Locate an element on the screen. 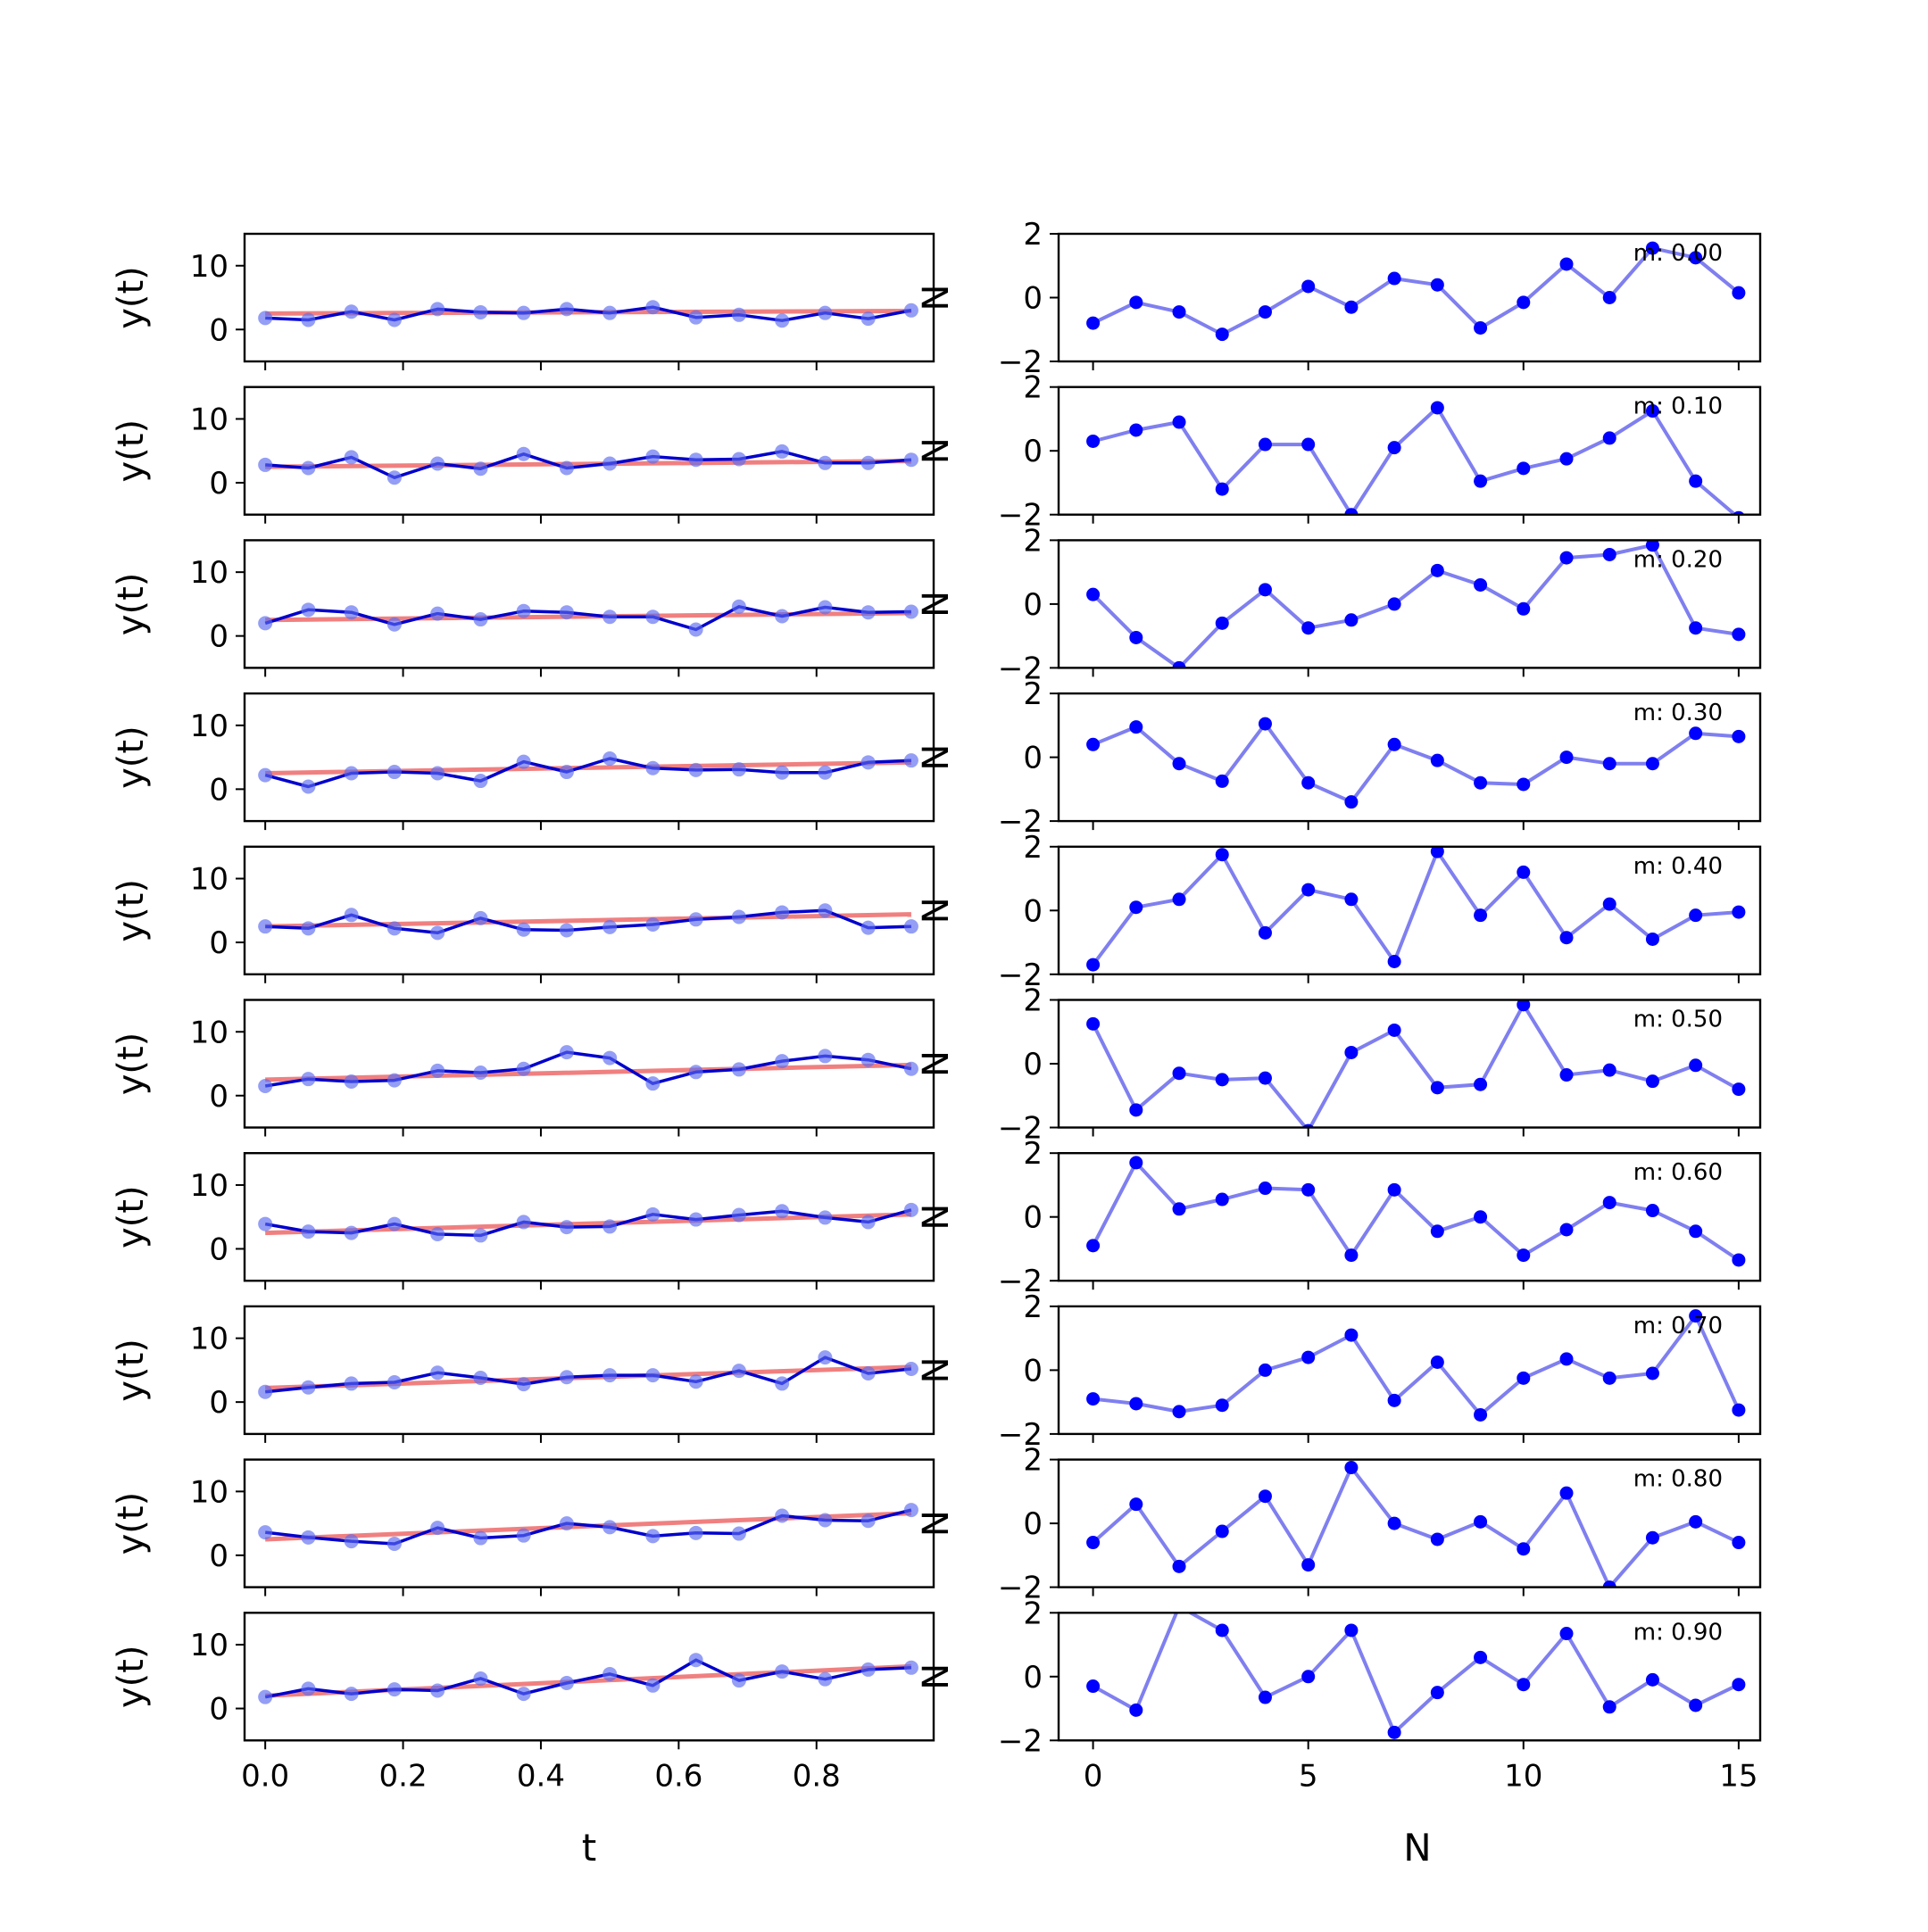  left-panel-4: 0 10 y(t) is located at coordinates (523, 914).